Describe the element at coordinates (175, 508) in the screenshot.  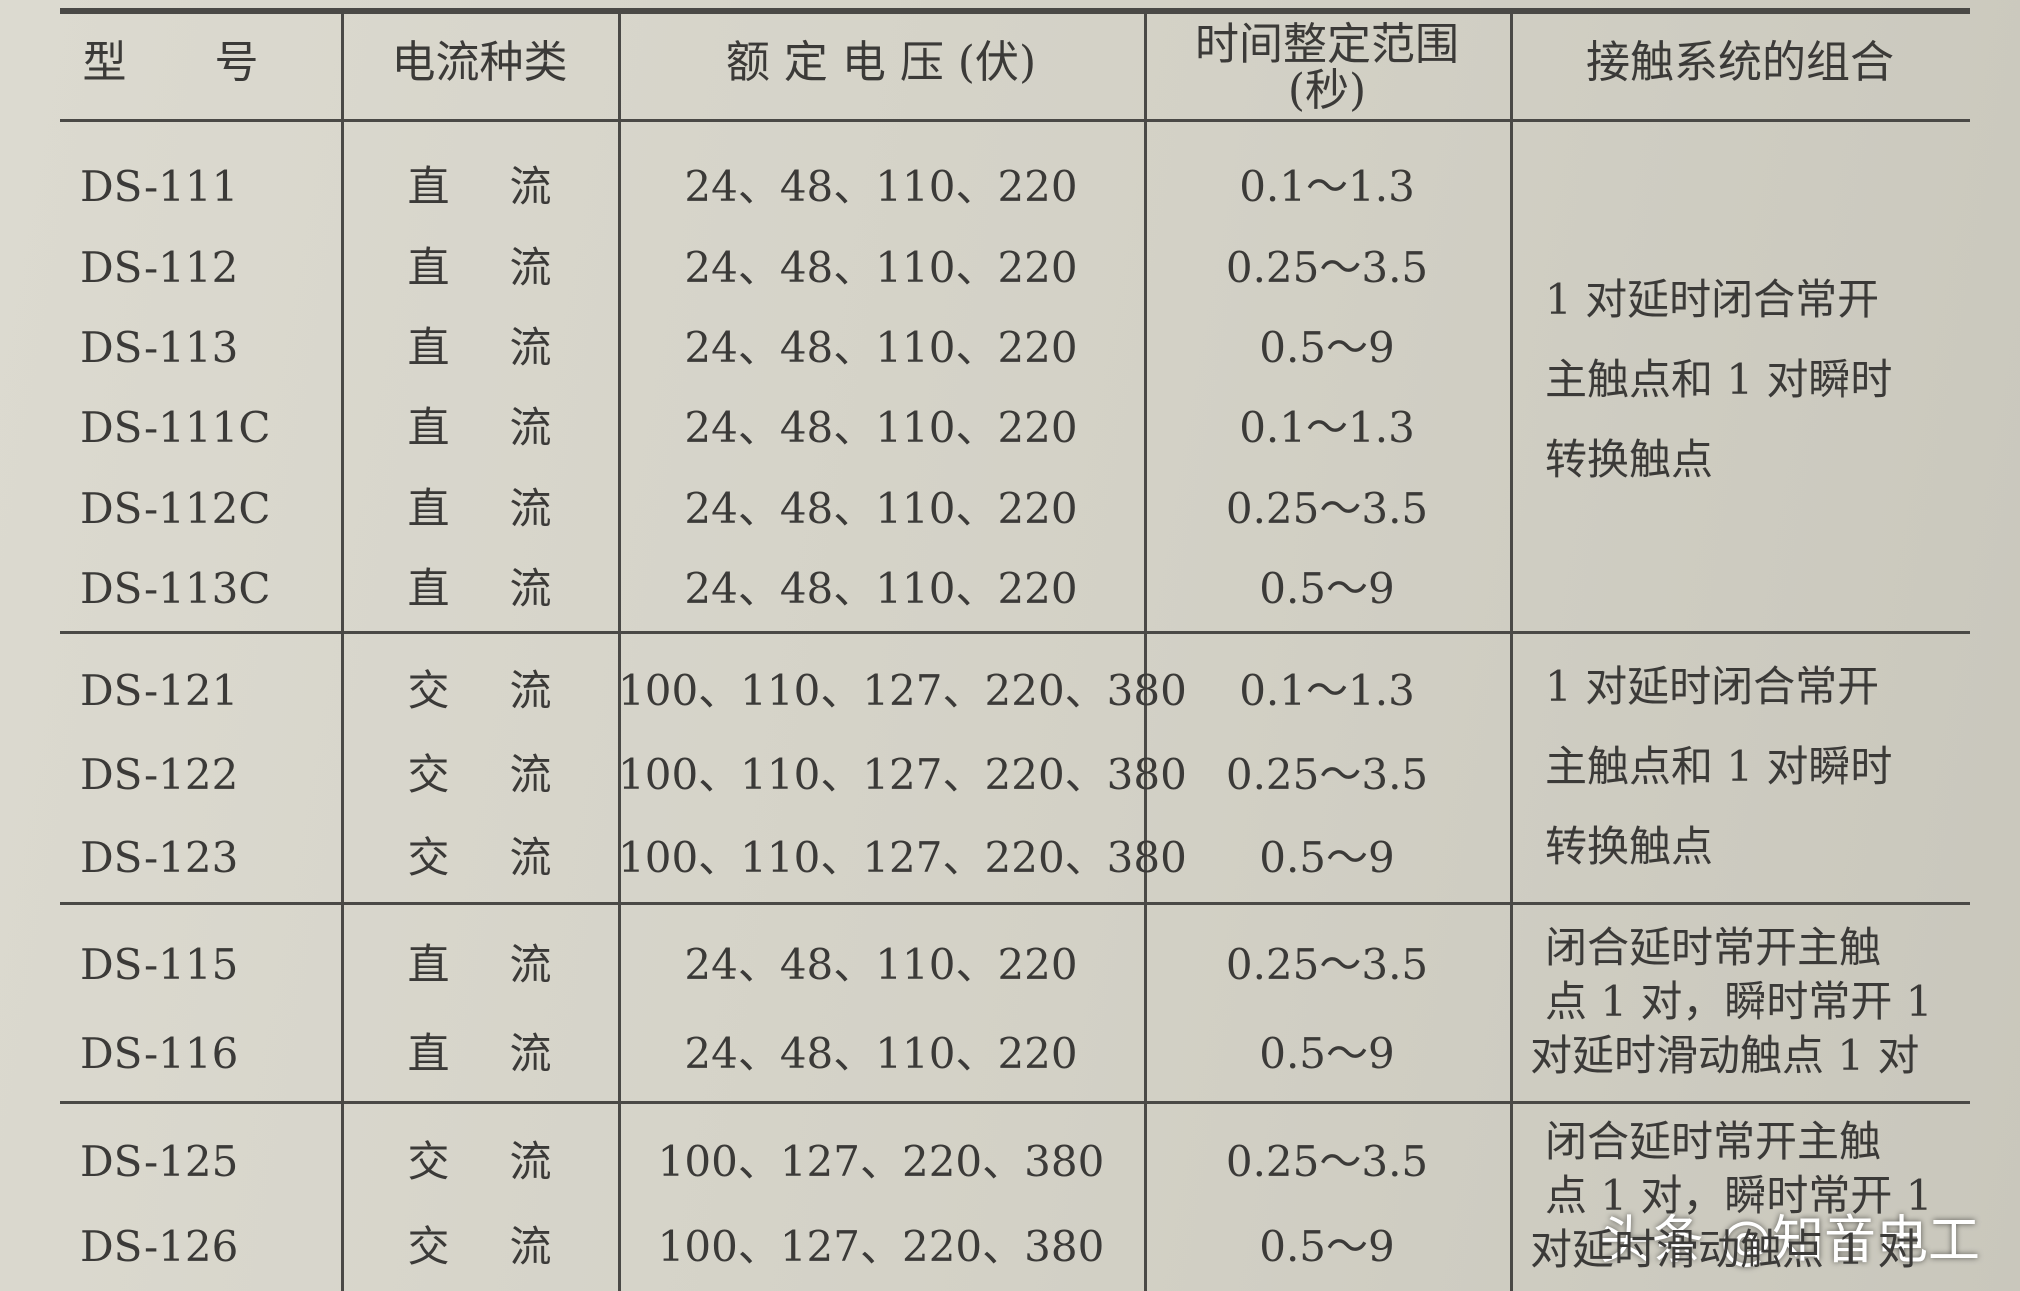
I see `model: DS-112C` at that location.